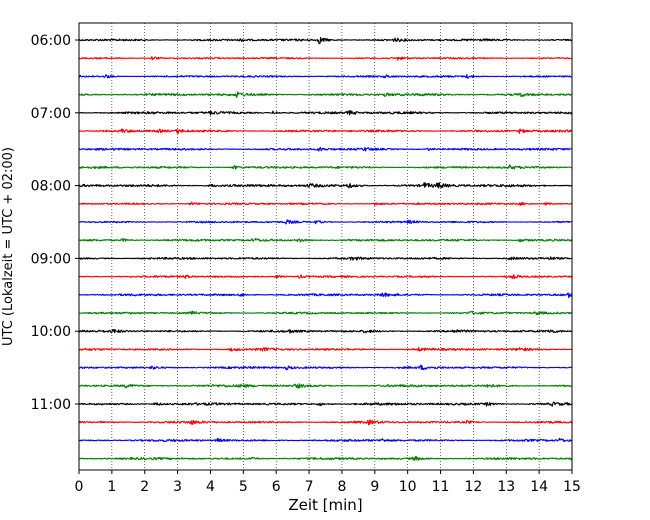  What do you see at coordinates (276, 487) in the screenshot?
I see `x-tick-label: 6` at bounding box center [276, 487].